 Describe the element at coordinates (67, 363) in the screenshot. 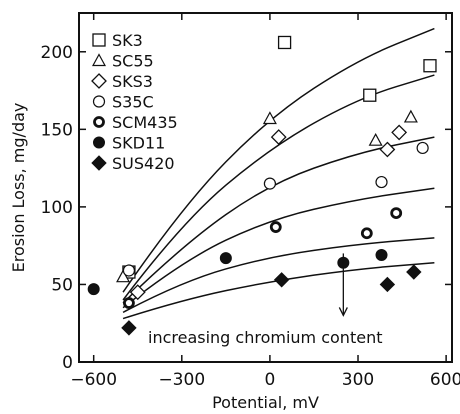

I see `y-tick-label: 0` at that location.